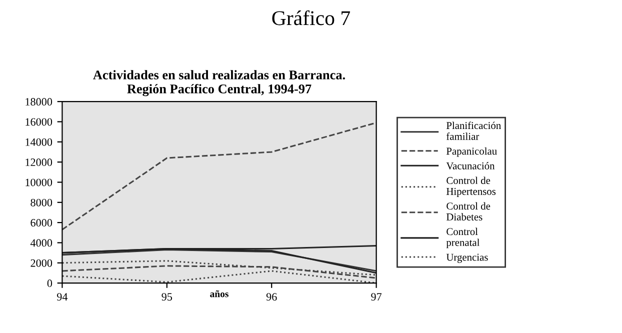 The image size is (622, 333). Describe the element at coordinates (471, 152) in the screenshot. I see `legend-label: Papanicolau` at that location.